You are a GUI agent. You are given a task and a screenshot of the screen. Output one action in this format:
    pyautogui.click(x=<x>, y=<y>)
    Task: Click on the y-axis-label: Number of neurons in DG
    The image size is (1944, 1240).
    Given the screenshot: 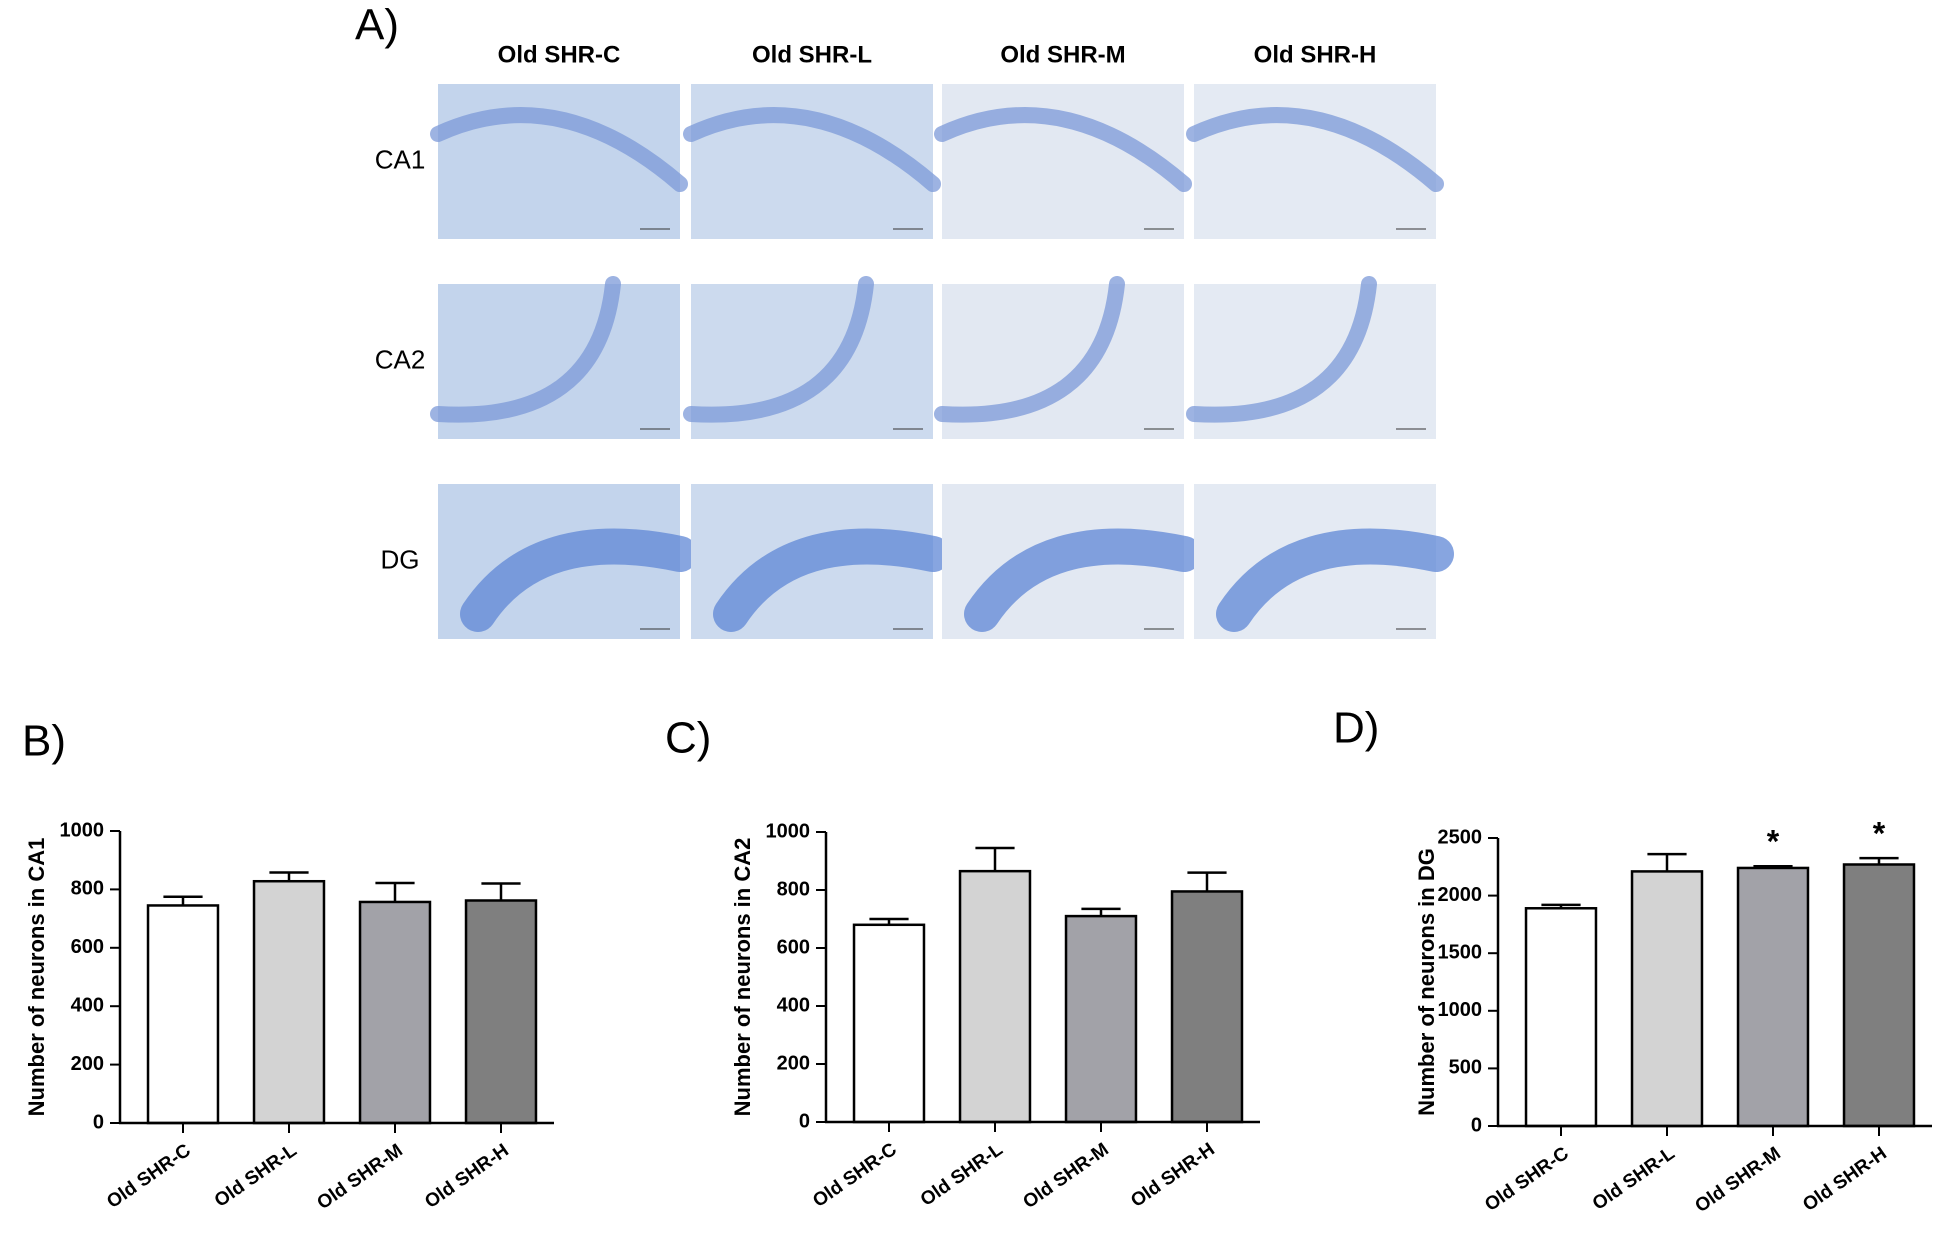 What is the action you would take?
    pyautogui.click(x=1426, y=982)
    